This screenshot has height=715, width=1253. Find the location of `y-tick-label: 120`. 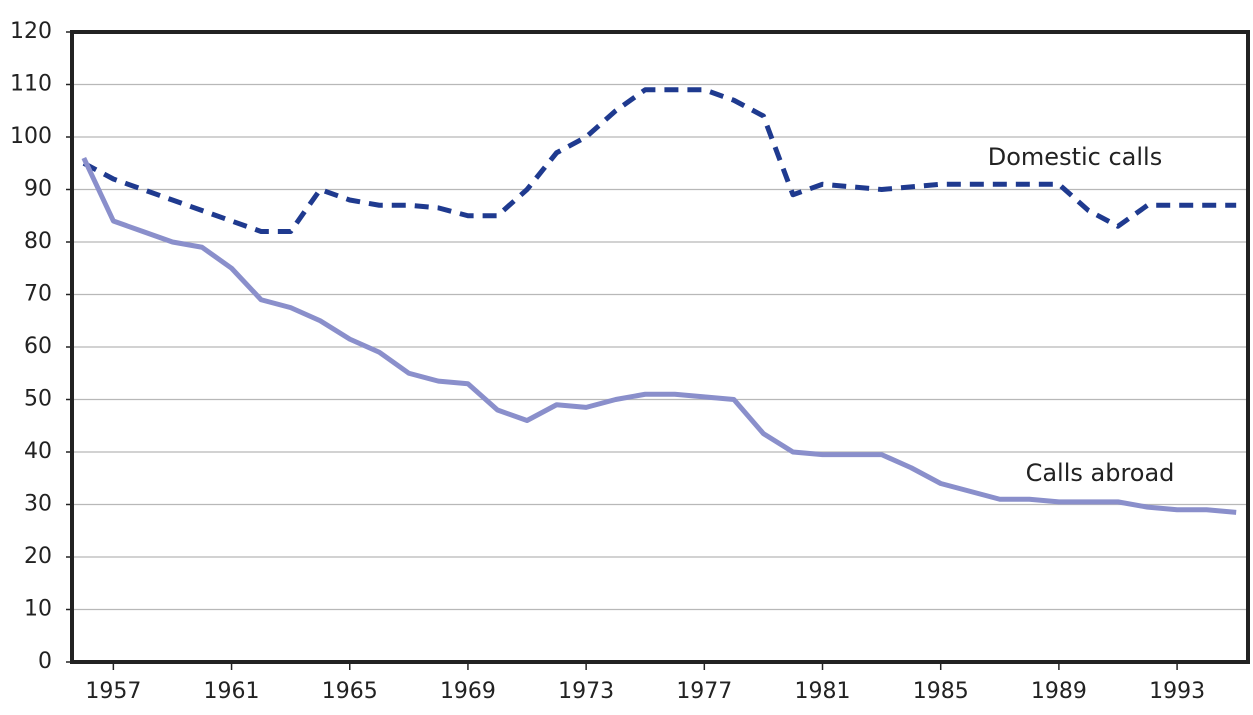

y-tick-label: 120 is located at coordinates (31, 31).